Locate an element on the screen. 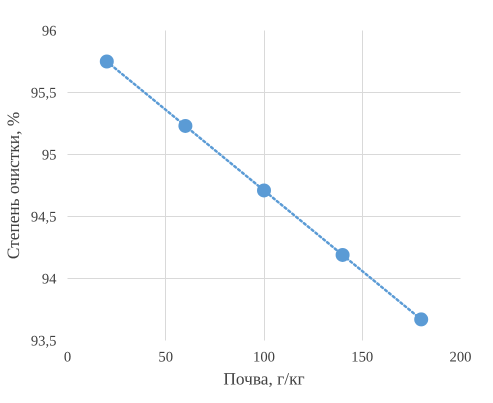  x-axis-title: Почва, г/кг is located at coordinates (264, 379).